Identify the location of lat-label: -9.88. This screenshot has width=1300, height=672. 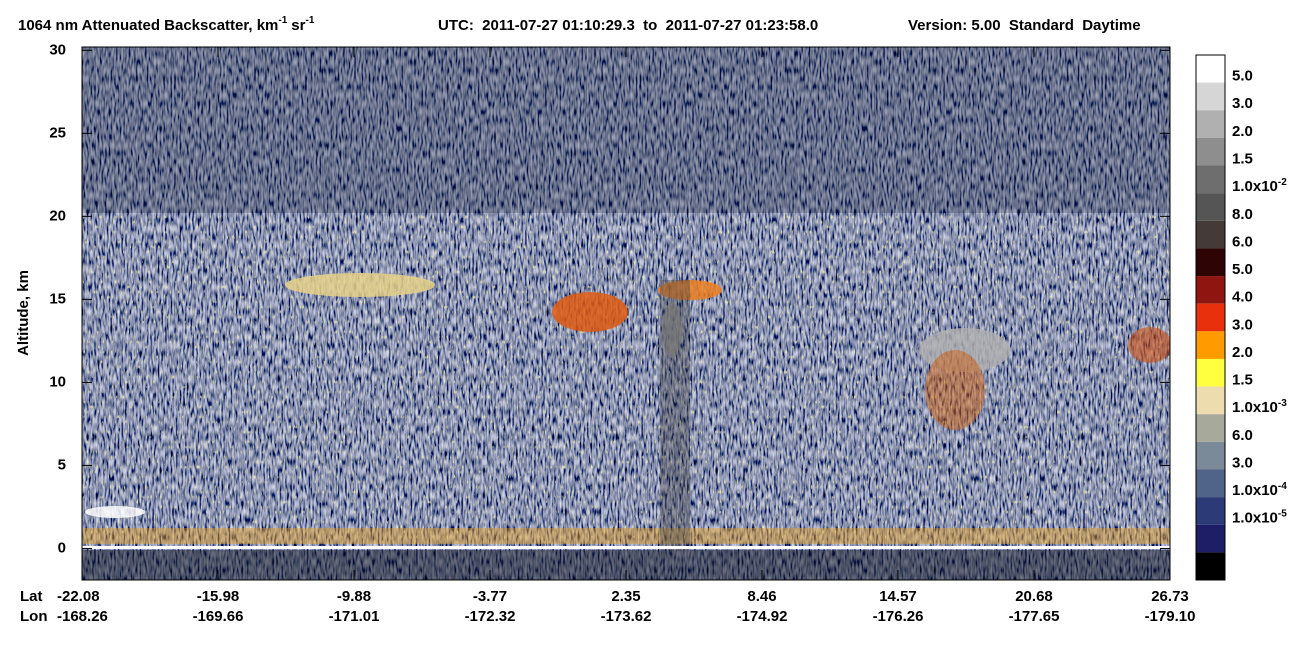
(354, 596).